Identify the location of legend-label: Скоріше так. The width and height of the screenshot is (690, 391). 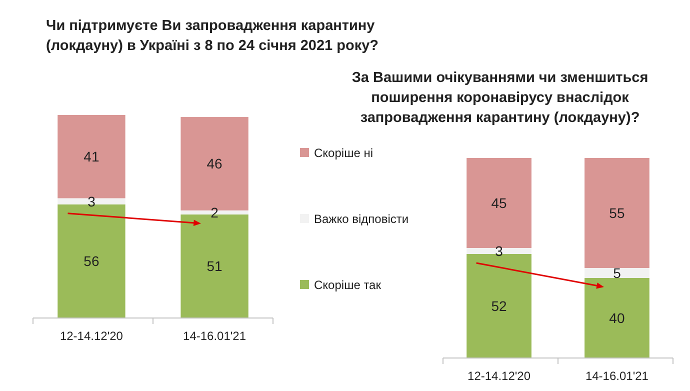
(348, 285).